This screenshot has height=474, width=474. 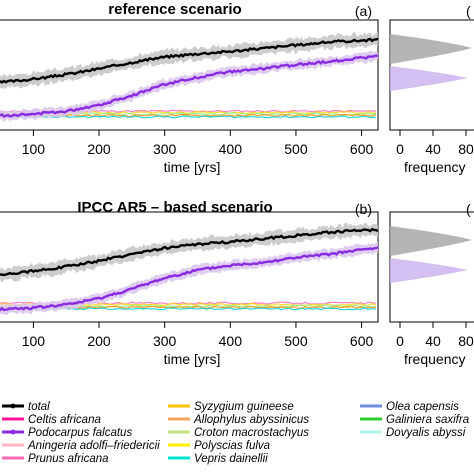 I want to click on legend-label: Olea capensis, so click(x=422, y=407).